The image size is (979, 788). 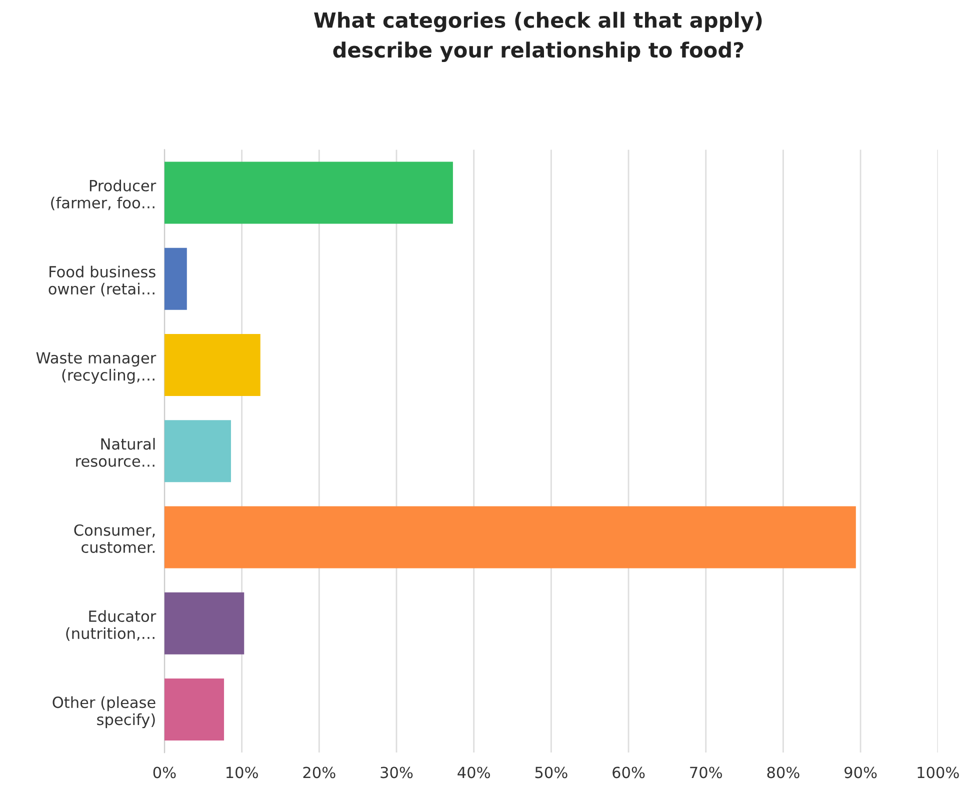 What do you see at coordinates (396, 772) in the screenshot?
I see `x-tick-label: 30%` at bounding box center [396, 772].